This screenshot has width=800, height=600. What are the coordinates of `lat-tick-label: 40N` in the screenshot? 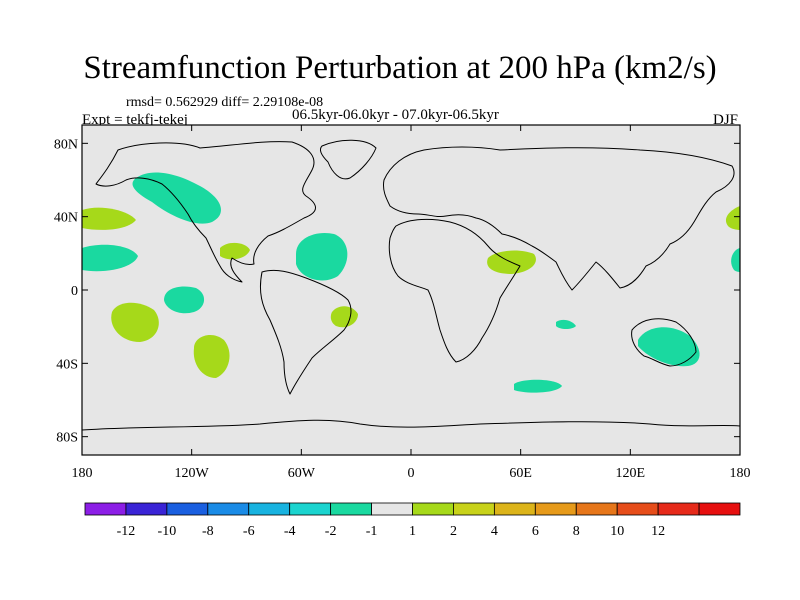 It's located at (66, 218).